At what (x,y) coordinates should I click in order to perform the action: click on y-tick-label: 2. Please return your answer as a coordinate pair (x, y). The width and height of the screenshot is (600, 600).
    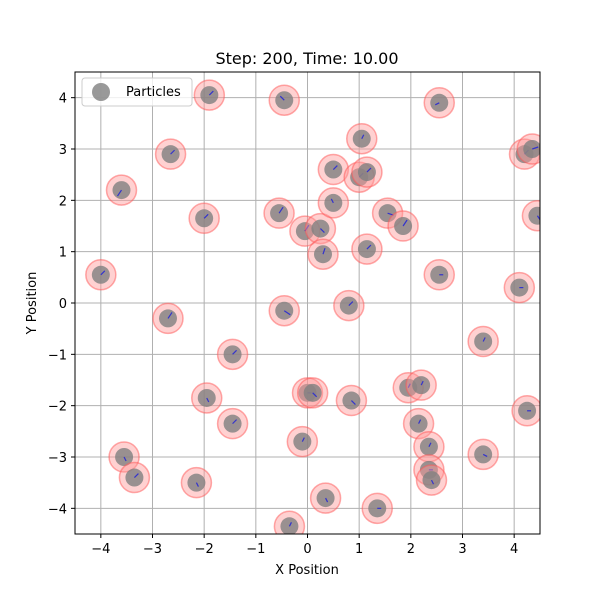
    Looking at the image, I should click on (63, 201).